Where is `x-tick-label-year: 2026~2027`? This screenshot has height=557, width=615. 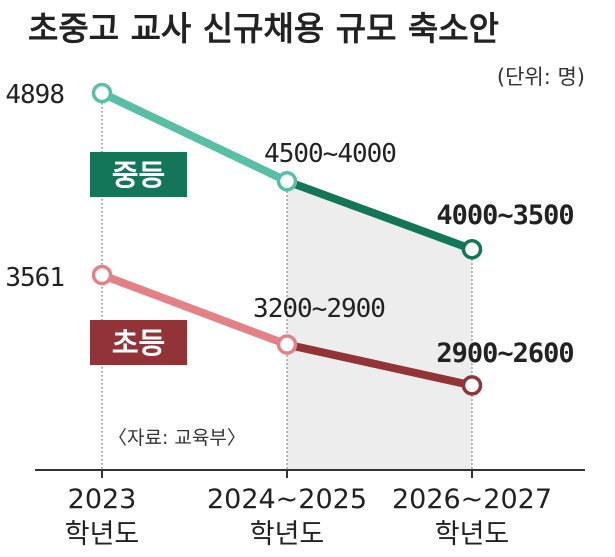 x-tick-label-year: 2026~2027 is located at coordinates (472, 499).